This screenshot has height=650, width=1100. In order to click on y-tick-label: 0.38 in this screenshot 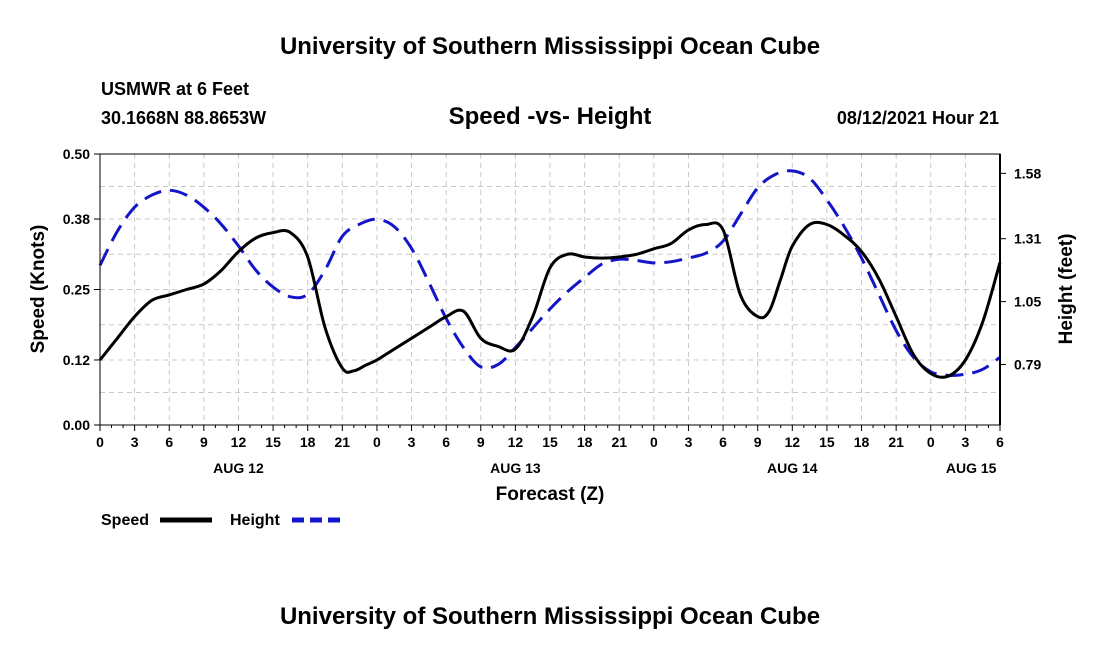, I will do `click(76, 219)`.